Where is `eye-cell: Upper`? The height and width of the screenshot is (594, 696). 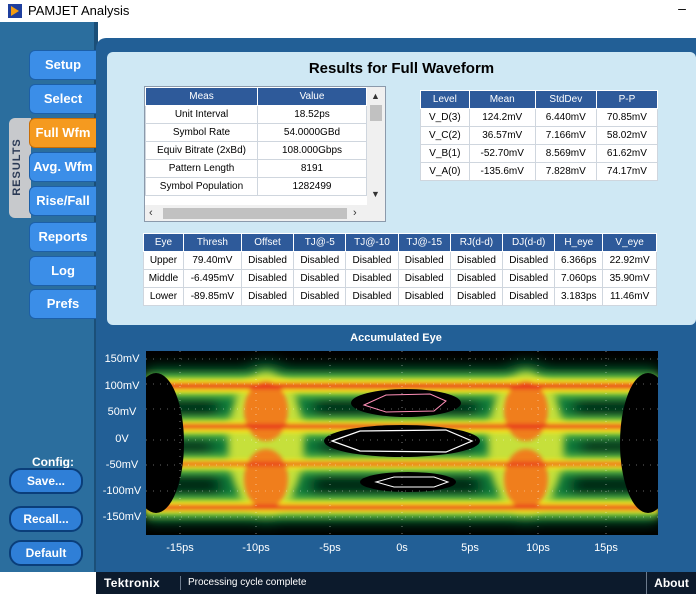
eye-cell: Upper is located at coordinates (163, 260).